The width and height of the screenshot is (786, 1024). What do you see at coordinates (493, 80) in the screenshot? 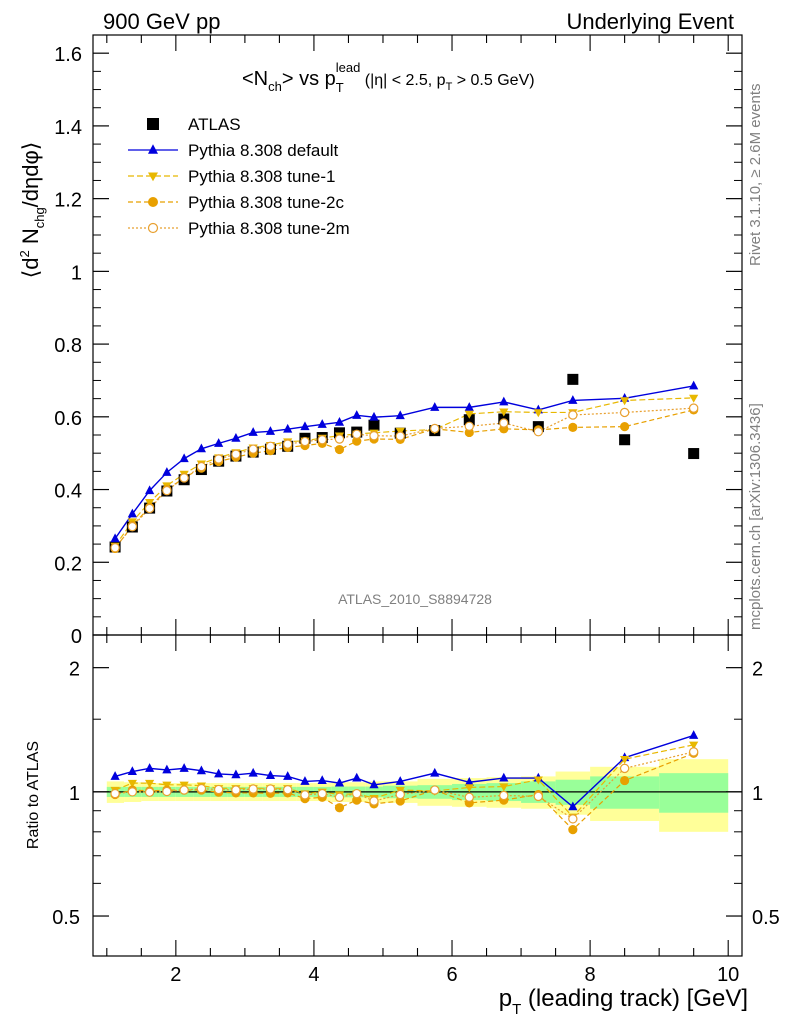
I see `title-cut-b: > 0.5 GeV)` at bounding box center [493, 80].